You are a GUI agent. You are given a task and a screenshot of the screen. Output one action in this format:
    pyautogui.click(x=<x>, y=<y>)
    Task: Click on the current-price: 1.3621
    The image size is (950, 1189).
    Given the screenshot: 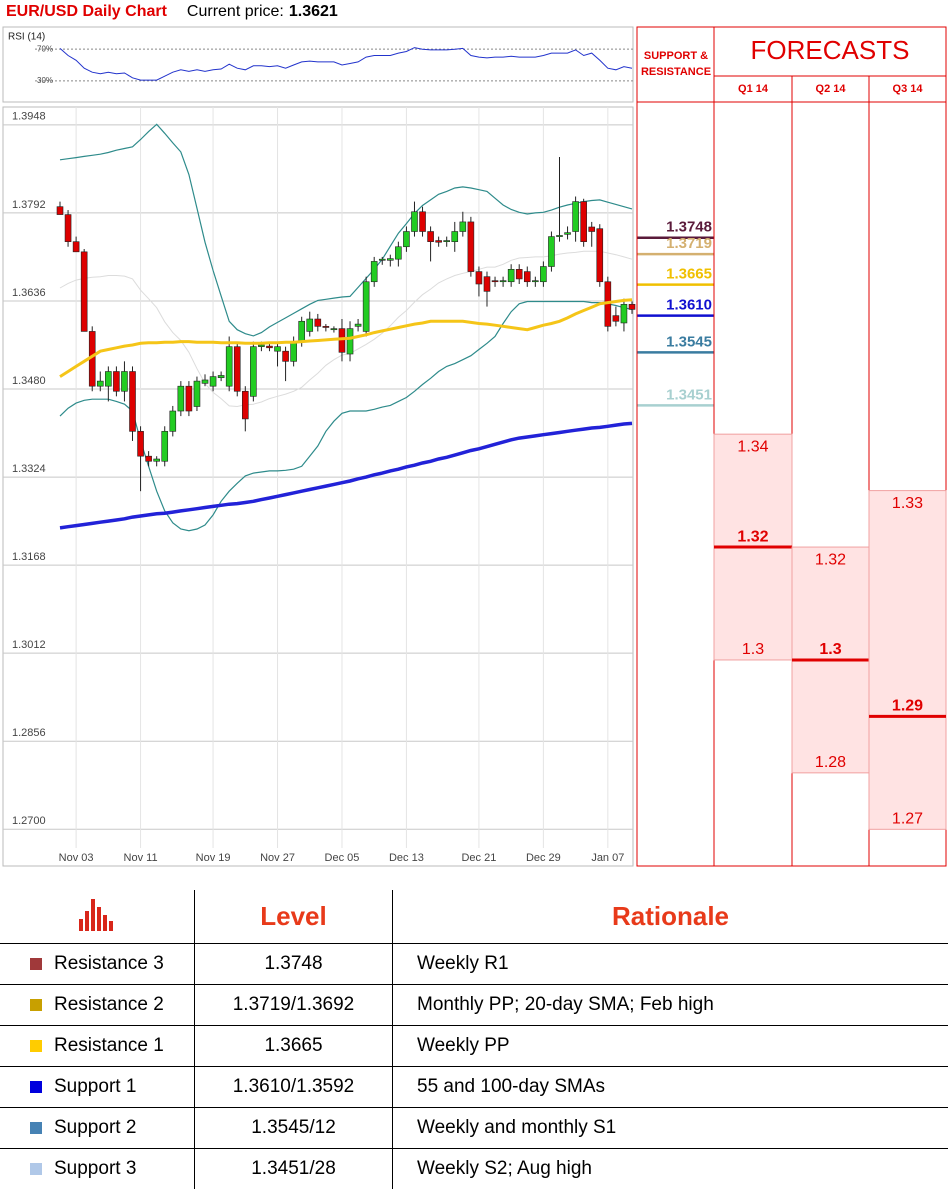 What is the action you would take?
    pyautogui.click(x=313, y=11)
    